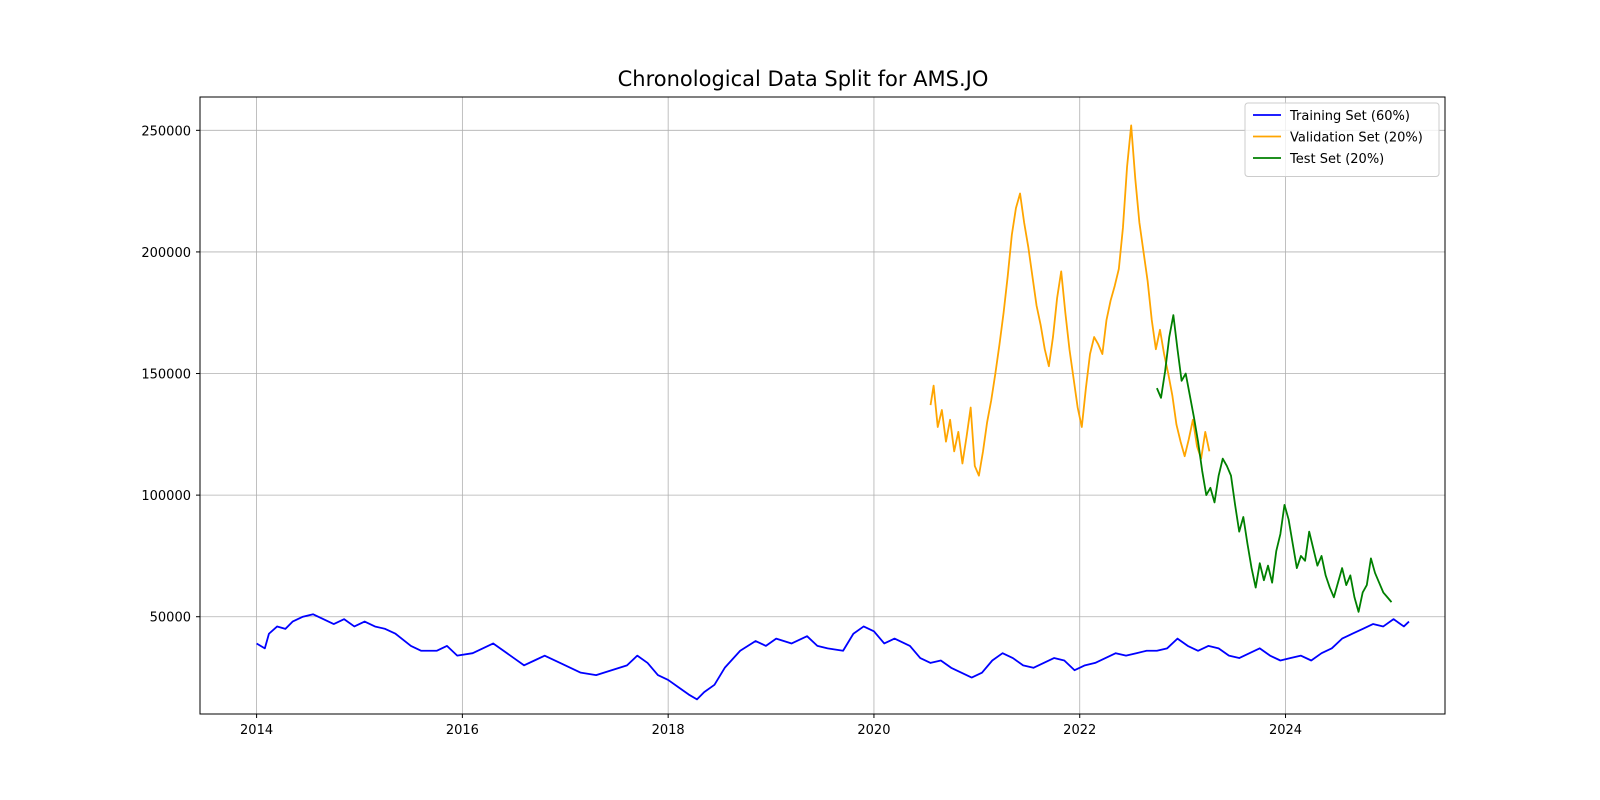 The height and width of the screenshot is (800, 1600). I want to click on x-tick-label: 2020, so click(873, 730).